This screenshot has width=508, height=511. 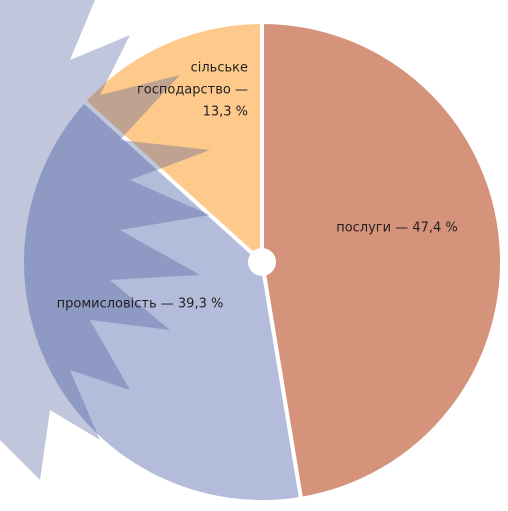 I want to click on center-hole, so click(x=262, y=262).